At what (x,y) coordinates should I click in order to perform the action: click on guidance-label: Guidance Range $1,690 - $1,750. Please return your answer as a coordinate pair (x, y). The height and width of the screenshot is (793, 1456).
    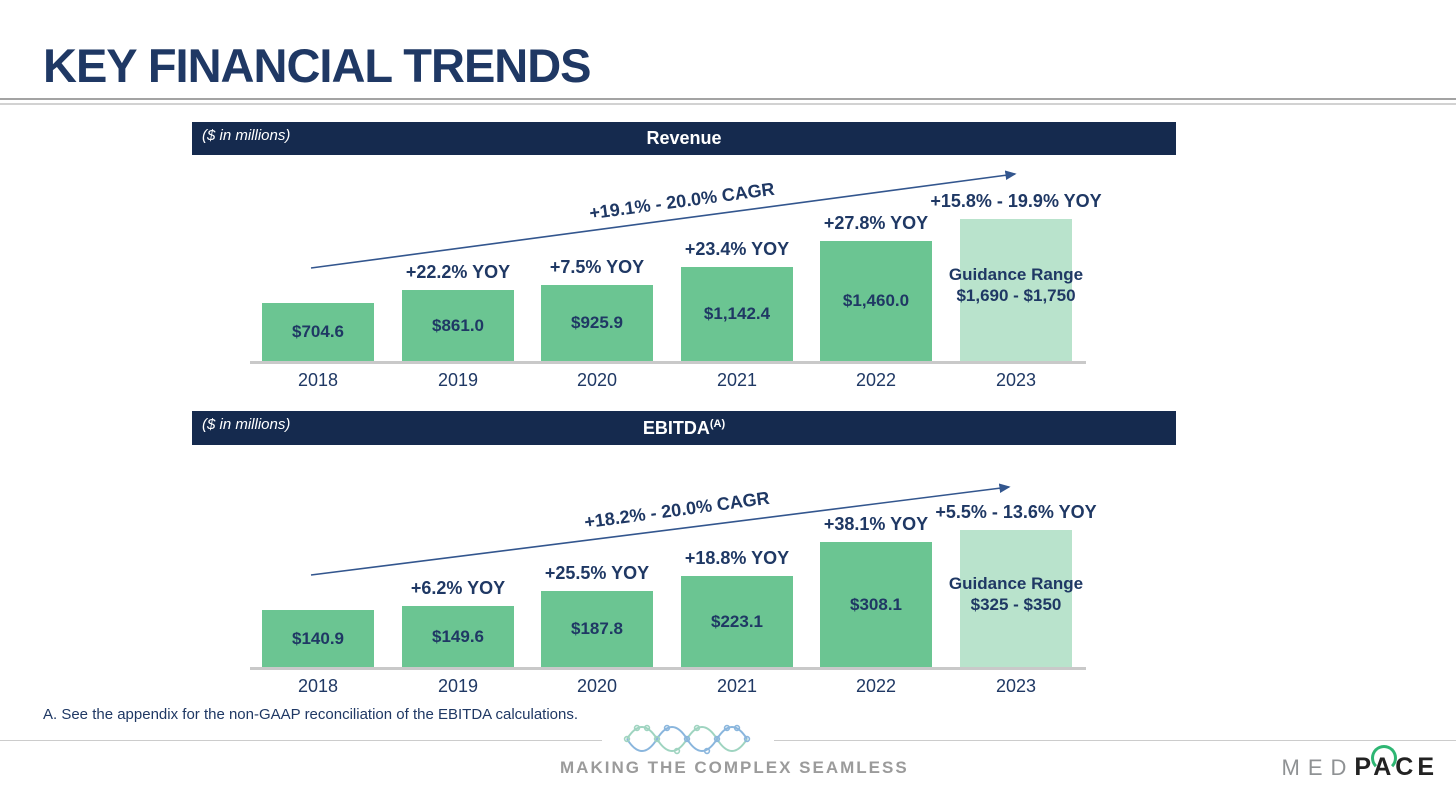
    Looking at the image, I should click on (1016, 285).